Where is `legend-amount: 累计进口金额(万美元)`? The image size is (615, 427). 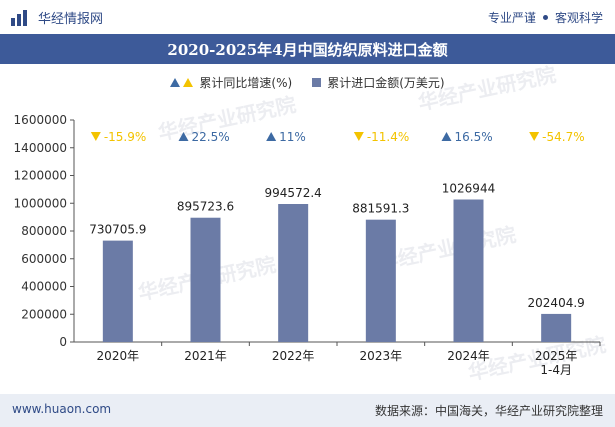
legend-amount: 累计进口金额(万美元) is located at coordinates (378, 82).